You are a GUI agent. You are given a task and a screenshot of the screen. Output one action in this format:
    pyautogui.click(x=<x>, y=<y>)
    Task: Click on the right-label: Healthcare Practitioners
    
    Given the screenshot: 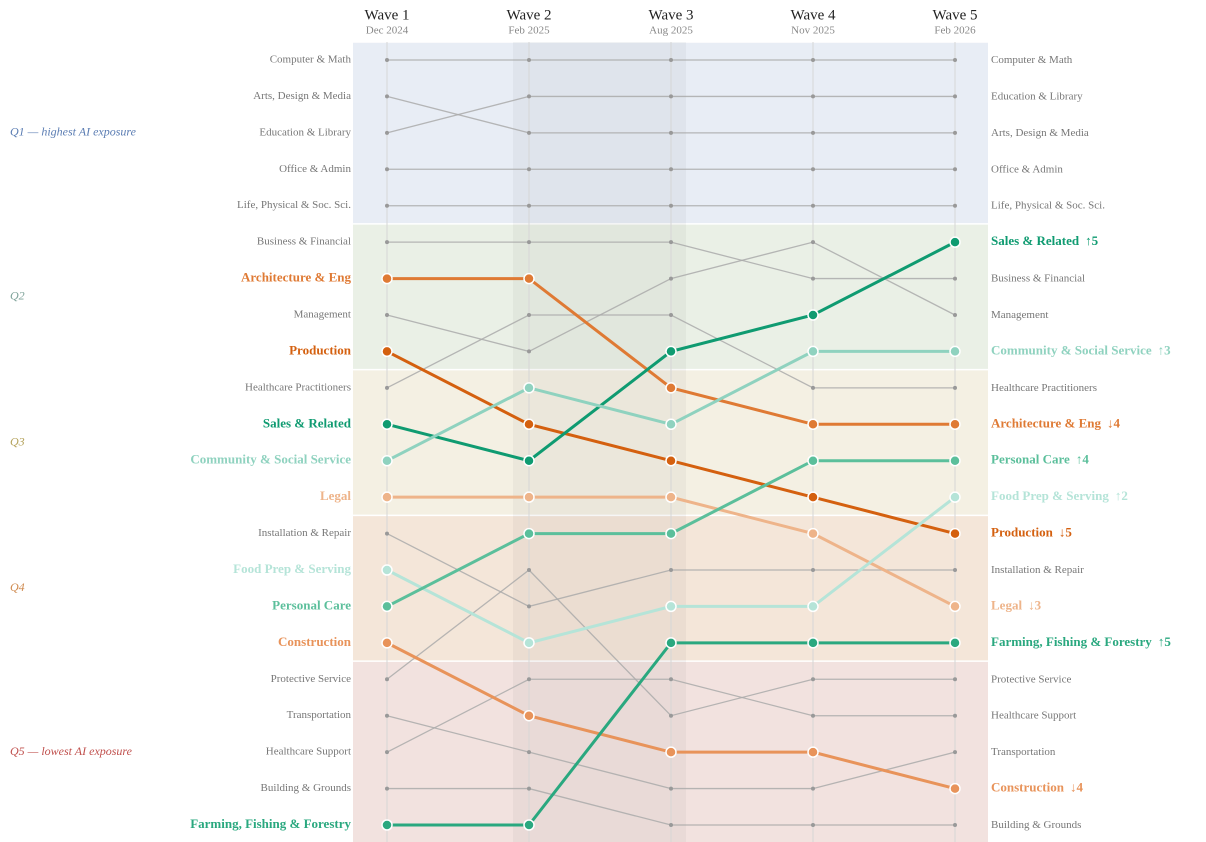 What is the action you would take?
    pyautogui.click(x=1044, y=387)
    